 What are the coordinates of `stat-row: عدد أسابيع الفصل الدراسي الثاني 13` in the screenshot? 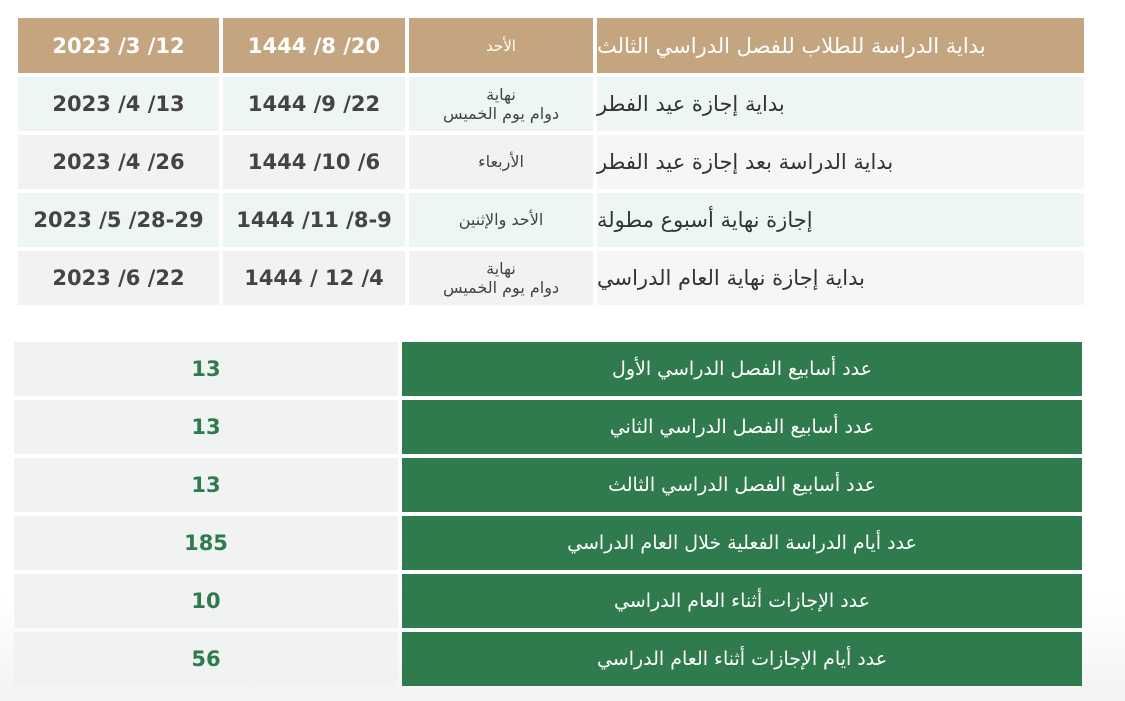 It's located at (548, 427).